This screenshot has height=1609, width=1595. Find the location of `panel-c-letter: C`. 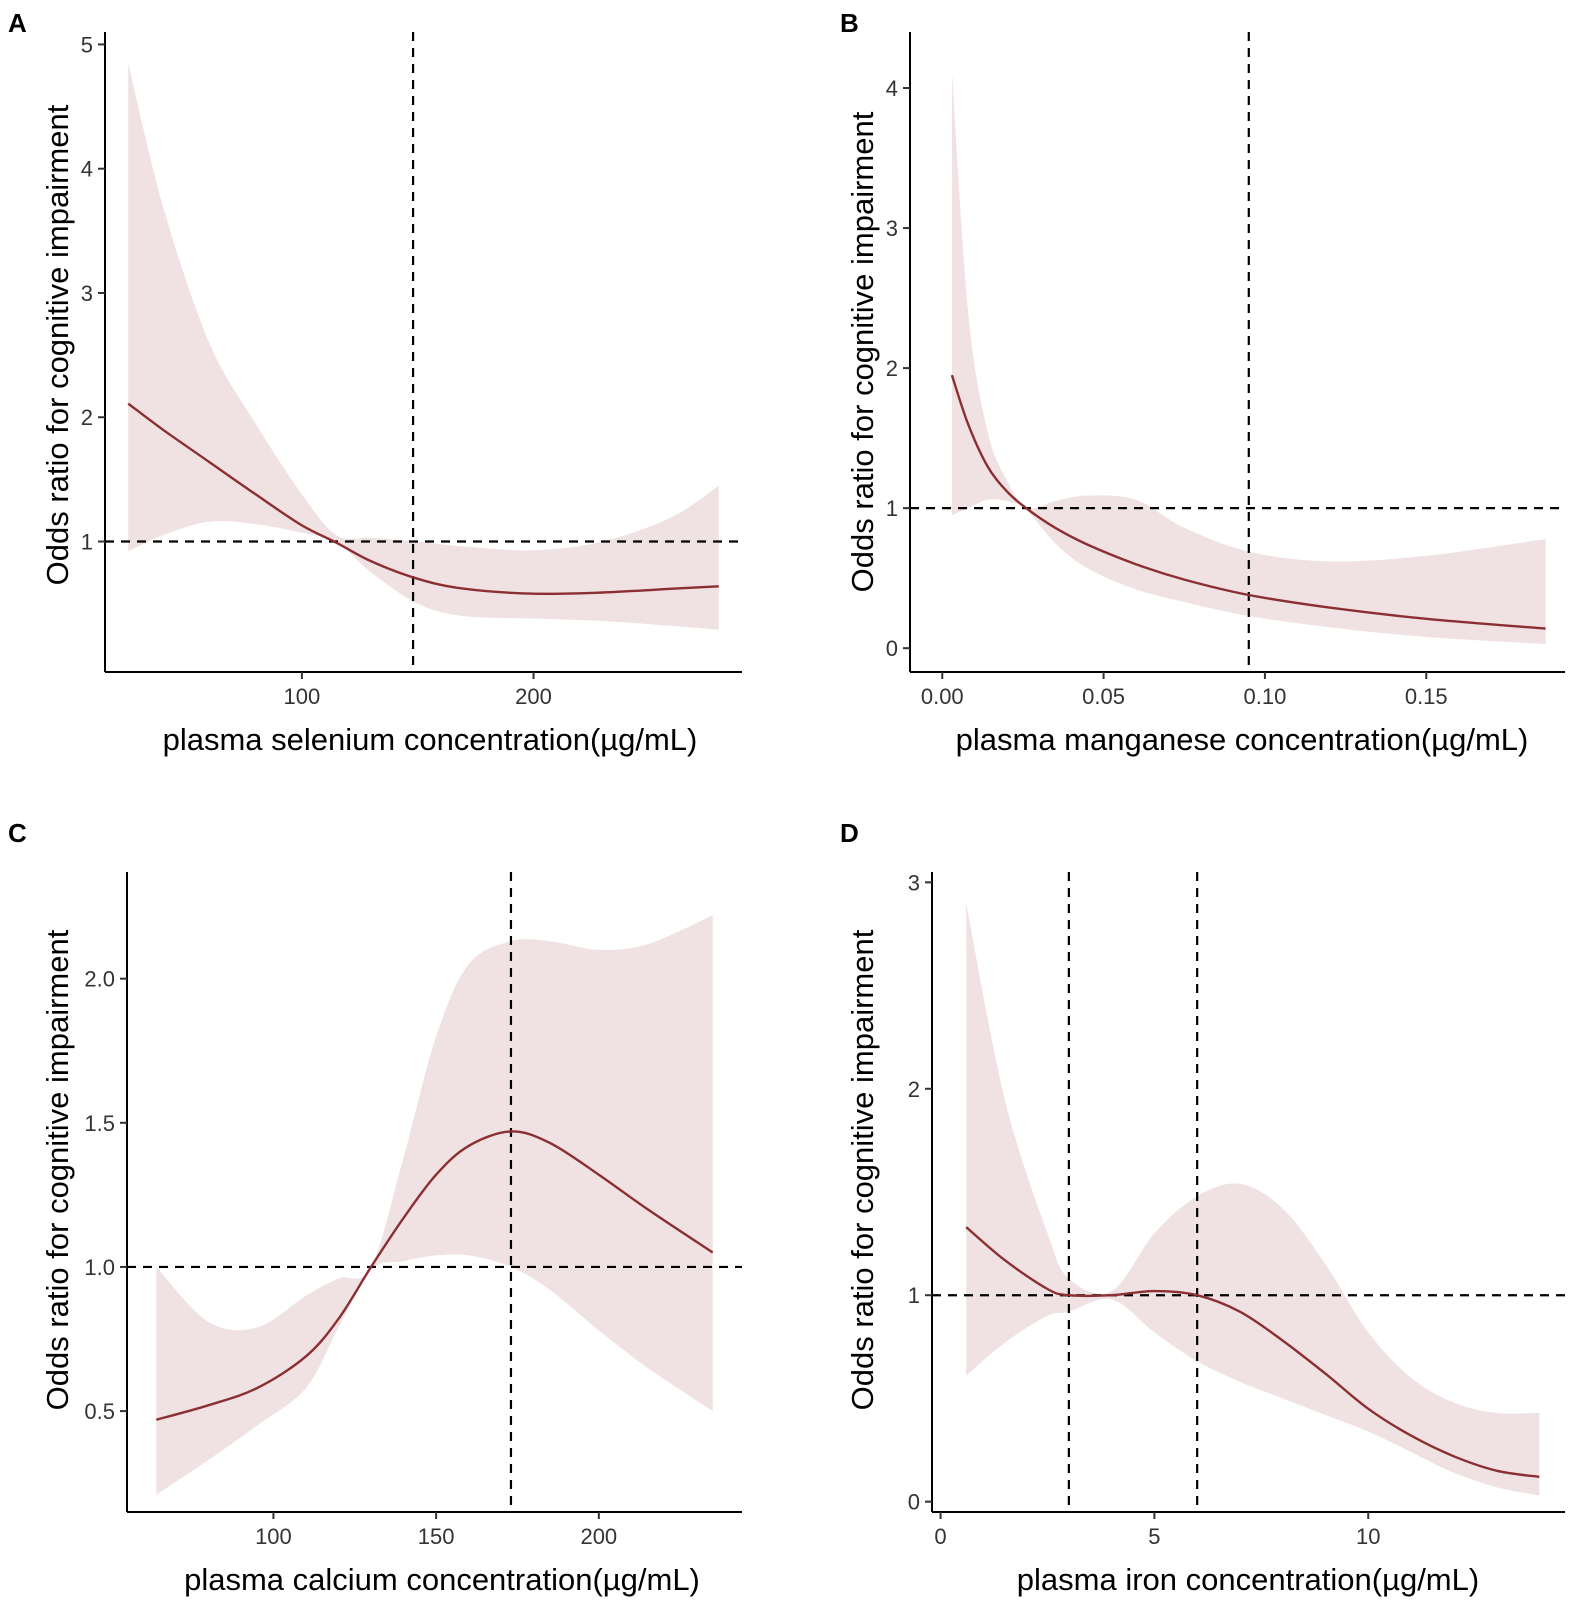

panel-c-letter: C is located at coordinates (17, 833).